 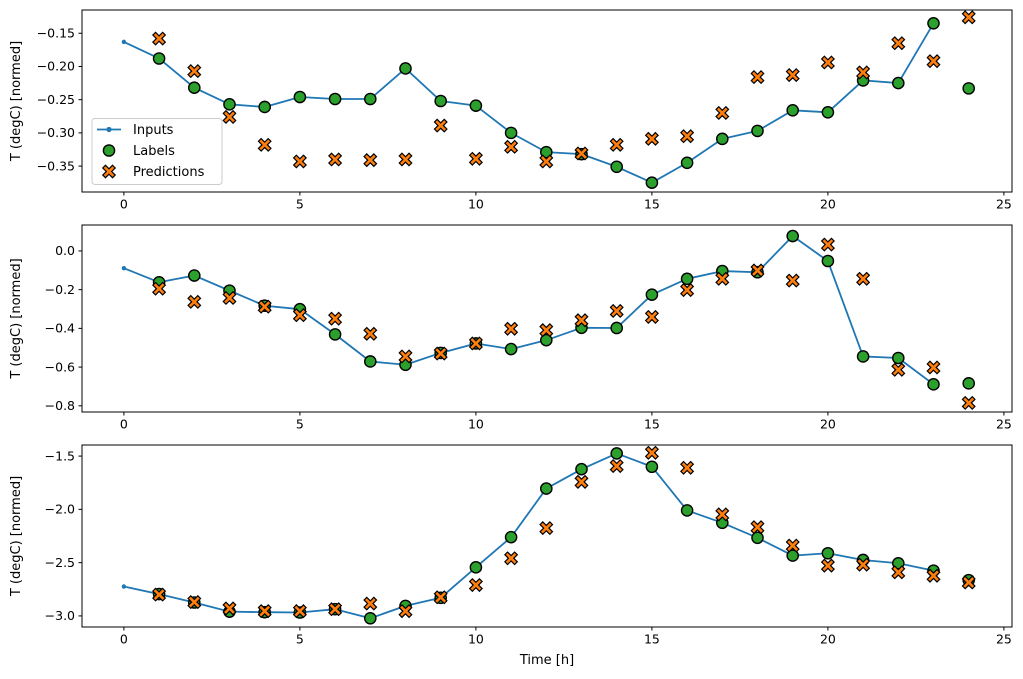 I want to click on legend: Inputs Labels Predictions, so click(x=157, y=151).